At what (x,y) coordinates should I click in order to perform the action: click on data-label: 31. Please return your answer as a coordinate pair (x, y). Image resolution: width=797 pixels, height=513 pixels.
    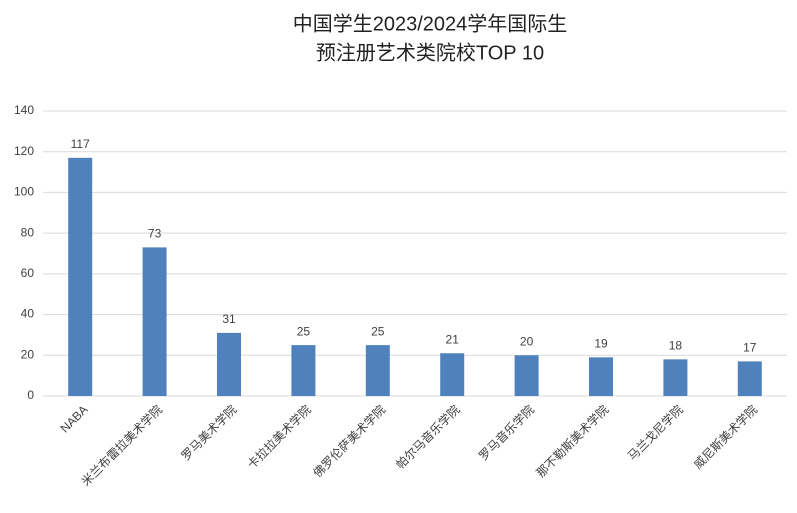
    Looking at the image, I should click on (229, 319).